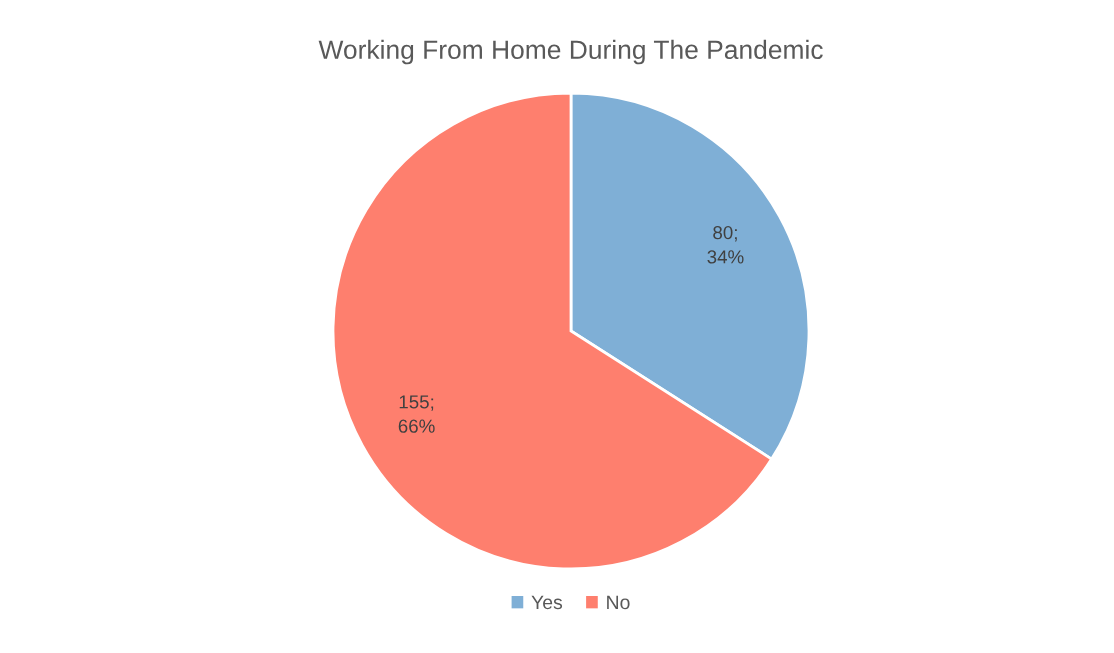 The height and width of the screenshot is (653, 1114). Describe the element at coordinates (618, 602) in the screenshot. I see `legend-label: No` at that location.